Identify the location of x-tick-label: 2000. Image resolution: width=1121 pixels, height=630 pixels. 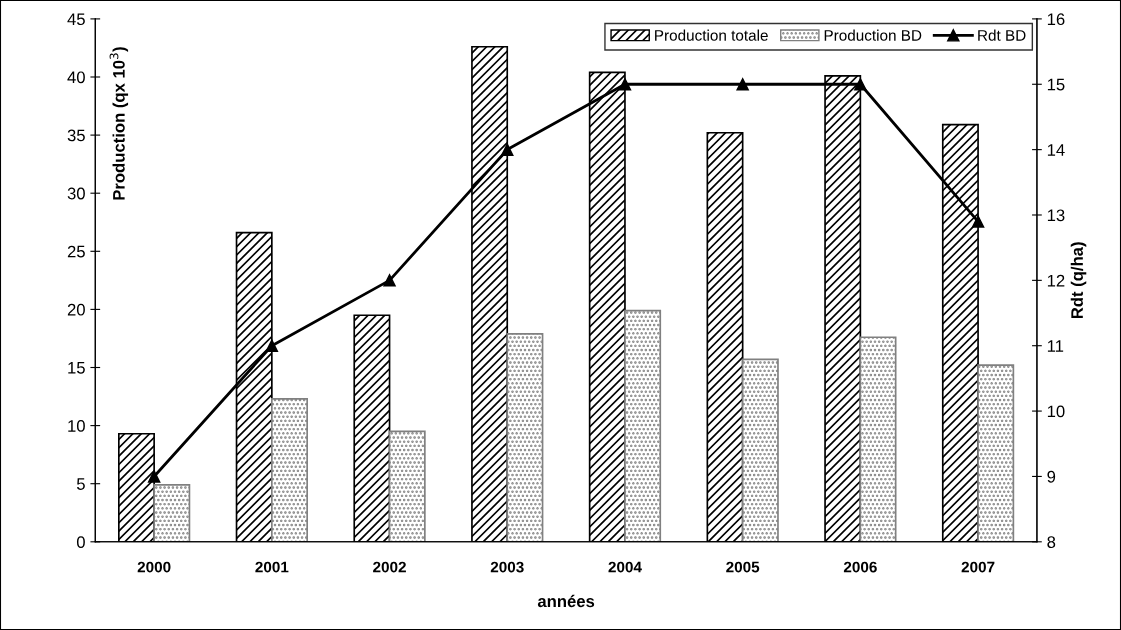
(154, 567).